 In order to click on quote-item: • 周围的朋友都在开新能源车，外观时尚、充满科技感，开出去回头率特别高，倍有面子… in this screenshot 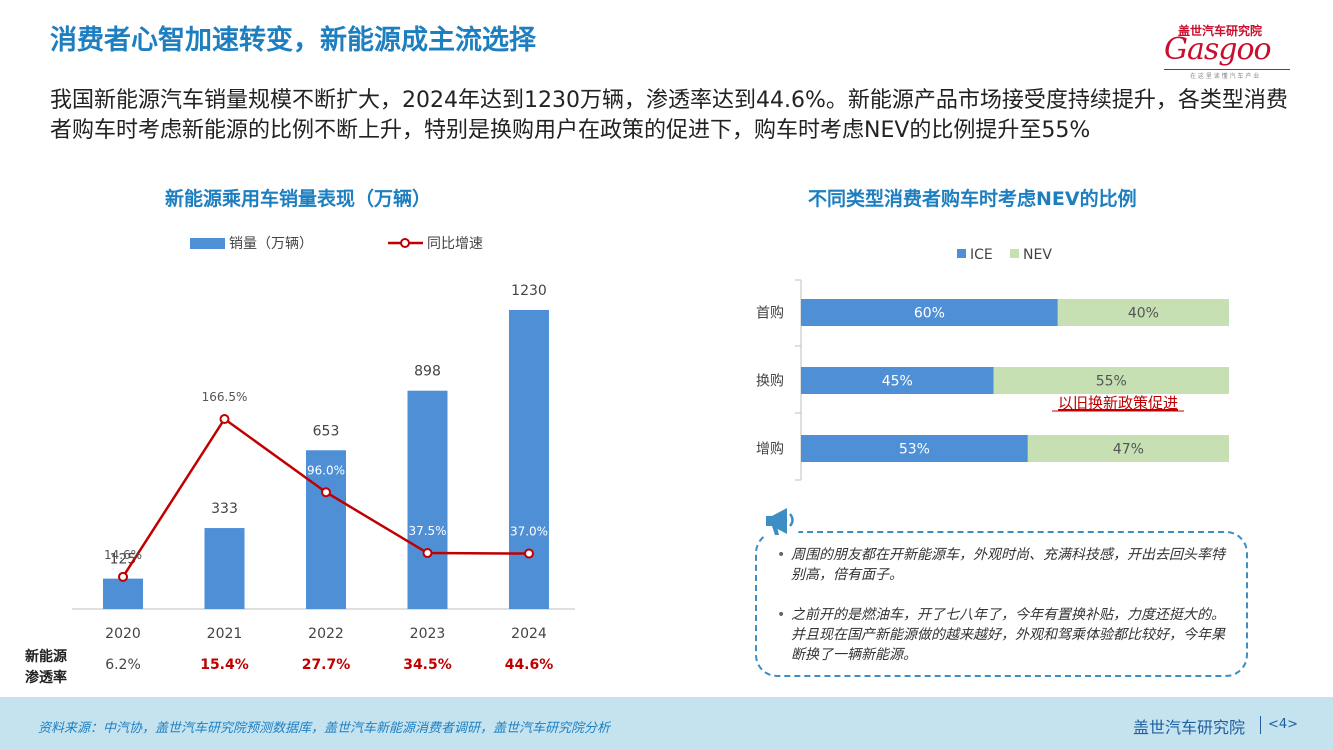, I will do `click(1004, 565)`.